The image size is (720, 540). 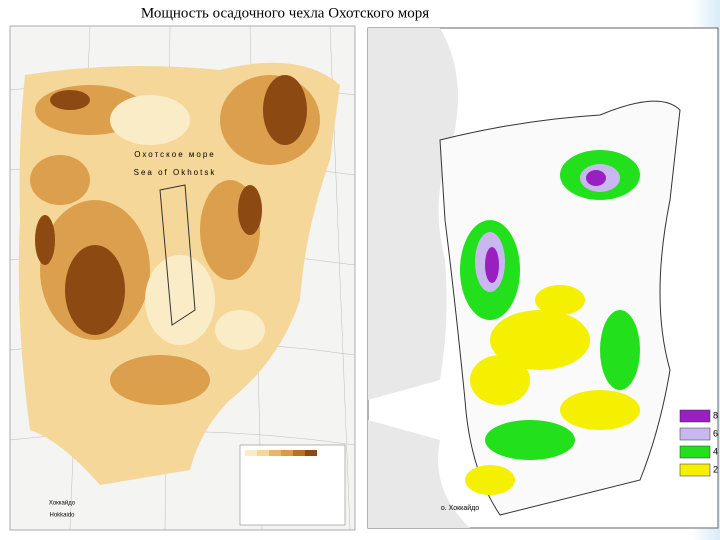 What do you see at coordinates (698, 443) in the screenshot?
I see `legend: 8 6 4 2` at bounding box center [698, 443].